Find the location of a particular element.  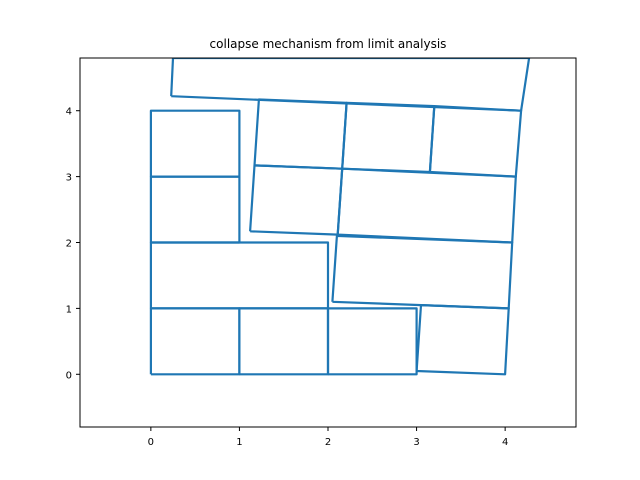

y-tick-label: 1 is located at coordinates (69, 309).